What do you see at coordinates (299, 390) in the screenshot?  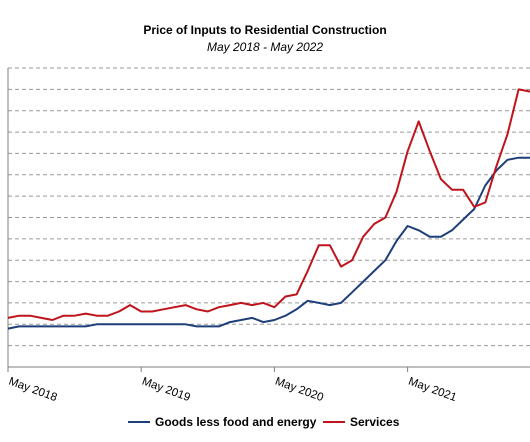 I see `x-tick-label: May 2020` at bounding box center [299, 390].